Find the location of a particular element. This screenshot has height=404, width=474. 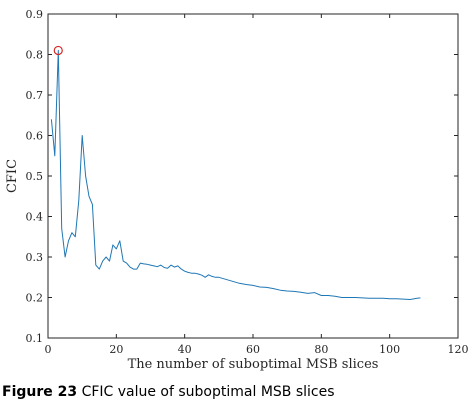

y-tick-label: 0.6 is located at coordinates (35, 136).